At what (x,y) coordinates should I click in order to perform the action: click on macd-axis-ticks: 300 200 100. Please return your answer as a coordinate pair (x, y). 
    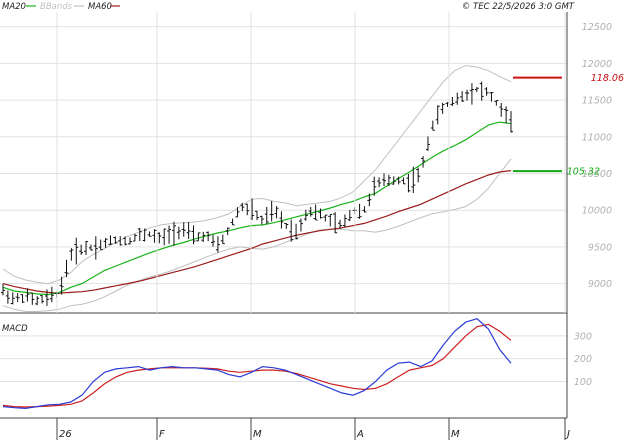
    Looking at the image, I should click on (583, 359).